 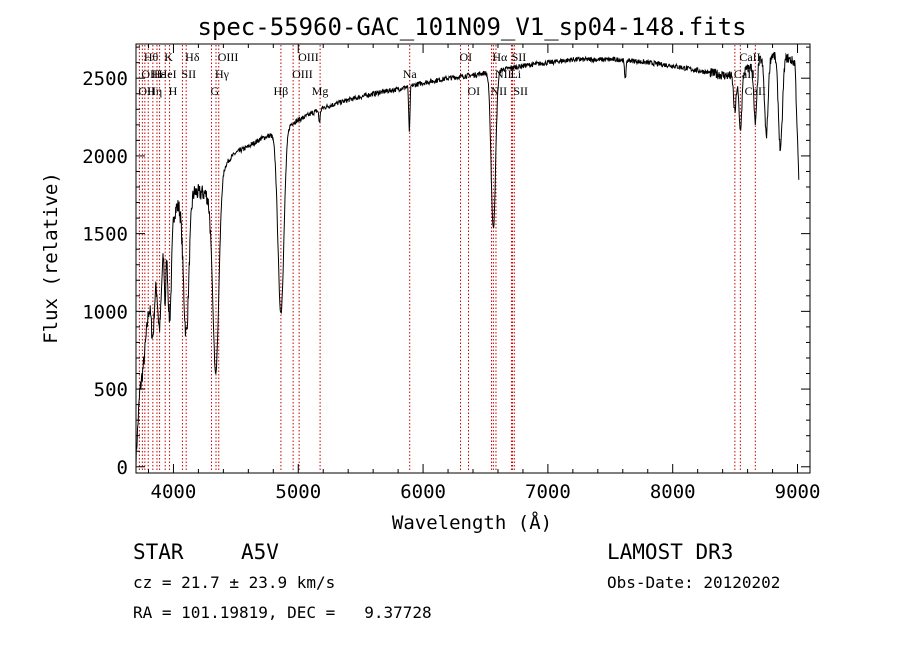 I want to click on y-tick-label: 2000, so click(x=105, y=157).